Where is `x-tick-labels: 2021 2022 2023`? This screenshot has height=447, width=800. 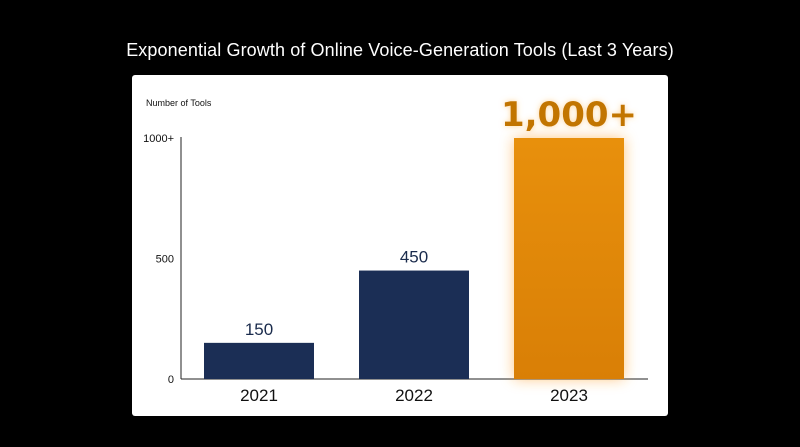
x-tick-labels: 2021 2022 2023 is located at coordinates (414, 395).